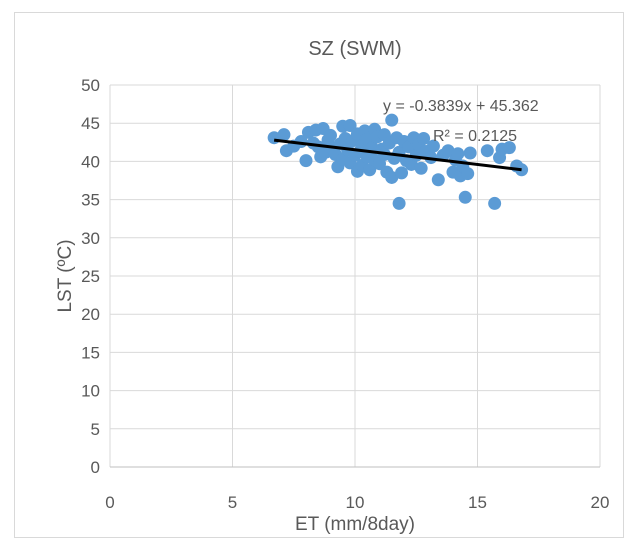  Describe the element at coordinates (477, 502) in the screenshot. I see `x-tick-label: 15` at that location.